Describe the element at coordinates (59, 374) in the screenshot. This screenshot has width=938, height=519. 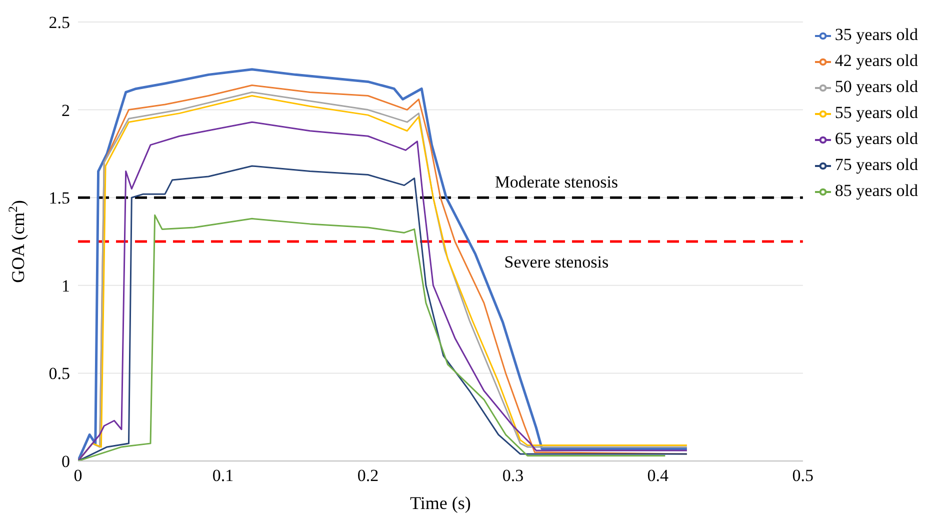
I see `y-tick-label: 0.5` at that location.